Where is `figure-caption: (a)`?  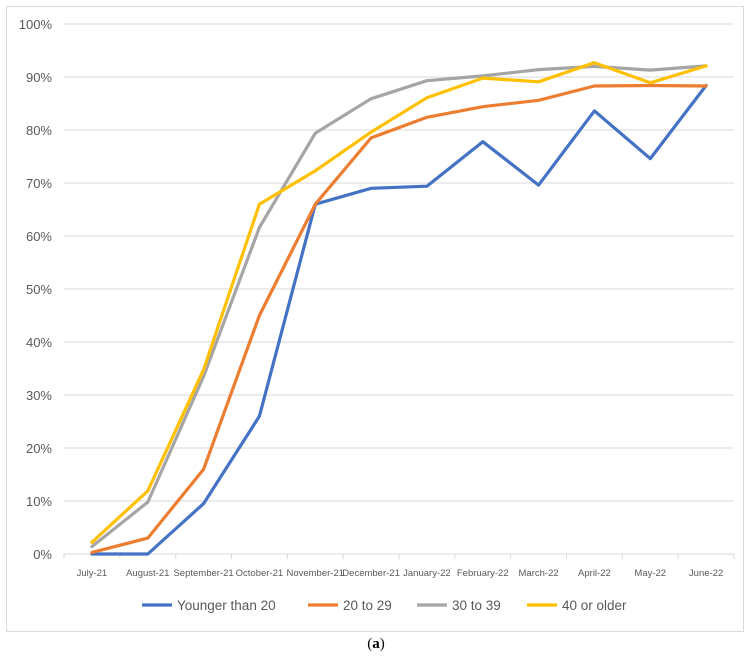 figure-caption: (a) is located at coordinates (376, 644).